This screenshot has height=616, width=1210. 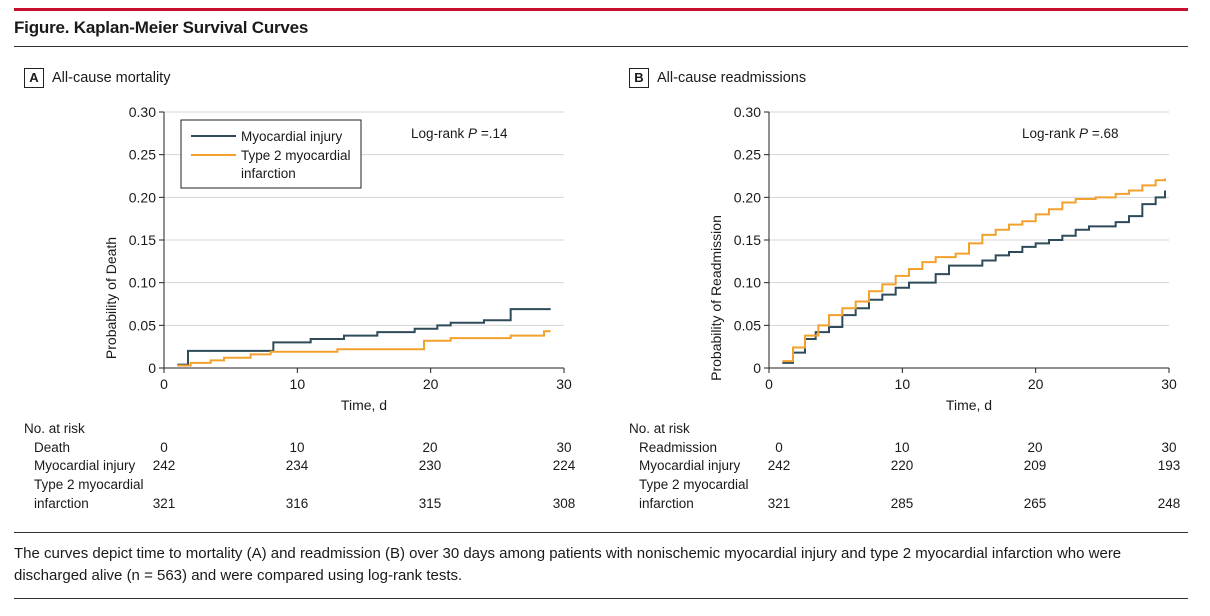 I want to click on panel-a-header: A All-cause mortality, so click(x=97, y=78).